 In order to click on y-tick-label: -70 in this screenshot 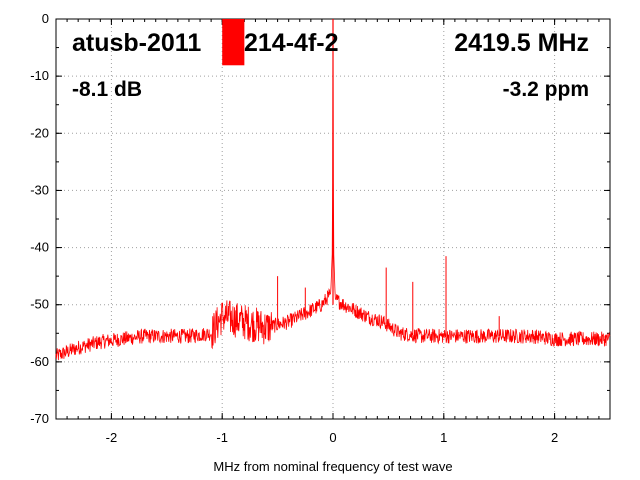, I will do `click(39, 418)`.